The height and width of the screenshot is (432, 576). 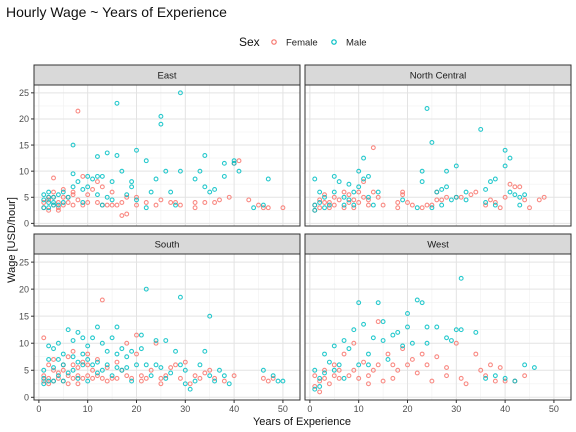 What do you see at coordinates (24, 262) in the screenshot?
I see `y-tick-label: 25` at bounding box center [24, 262].